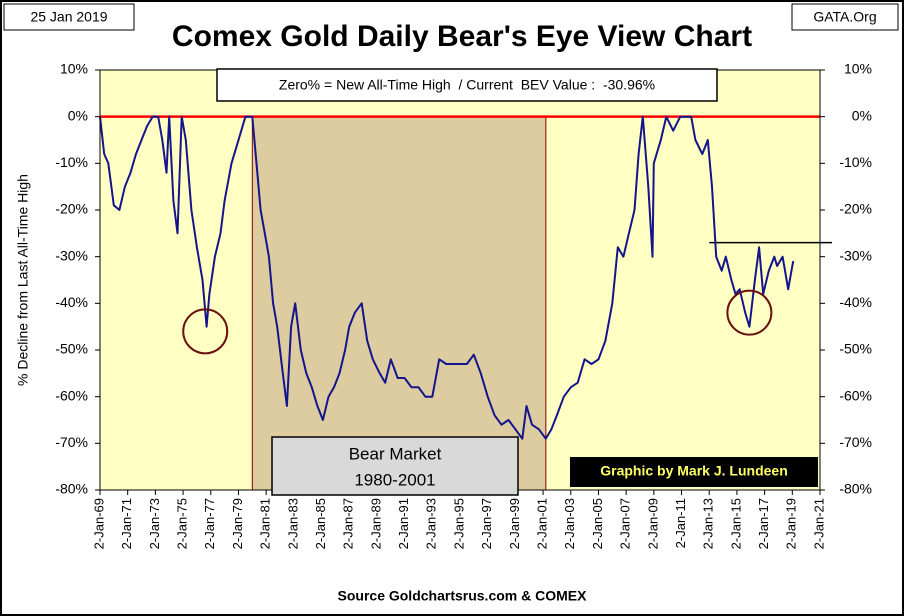  I want to click on y2-tick-label: -20%, so click(855, 209).